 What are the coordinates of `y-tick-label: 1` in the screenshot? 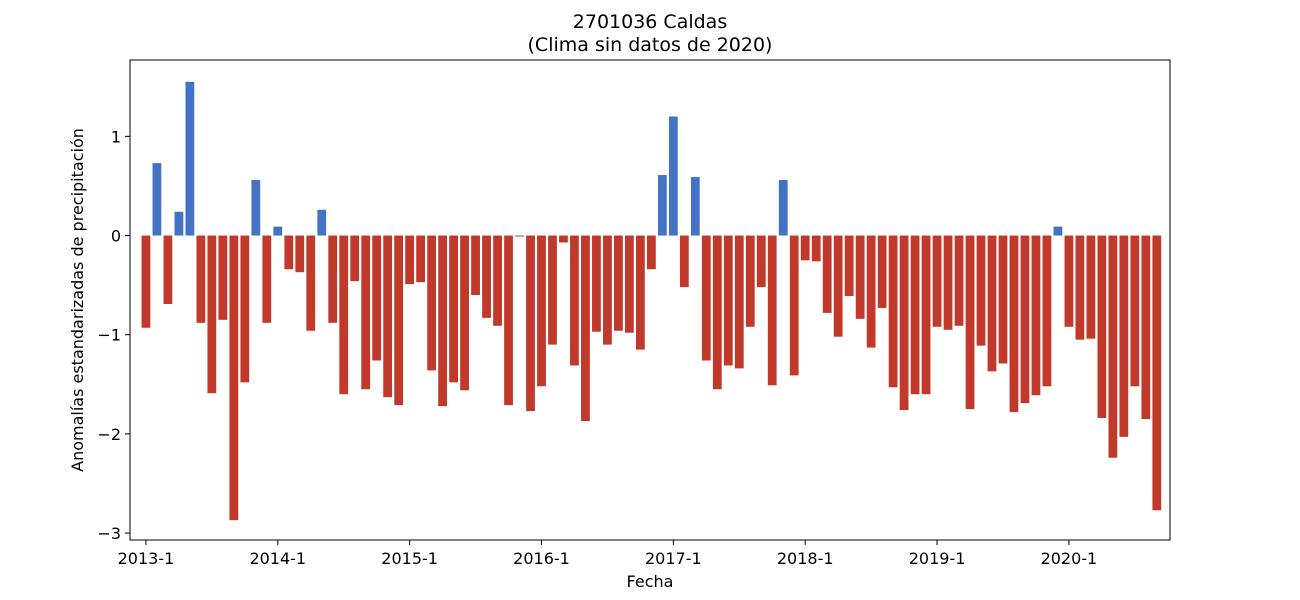 It's located at (116, 136).